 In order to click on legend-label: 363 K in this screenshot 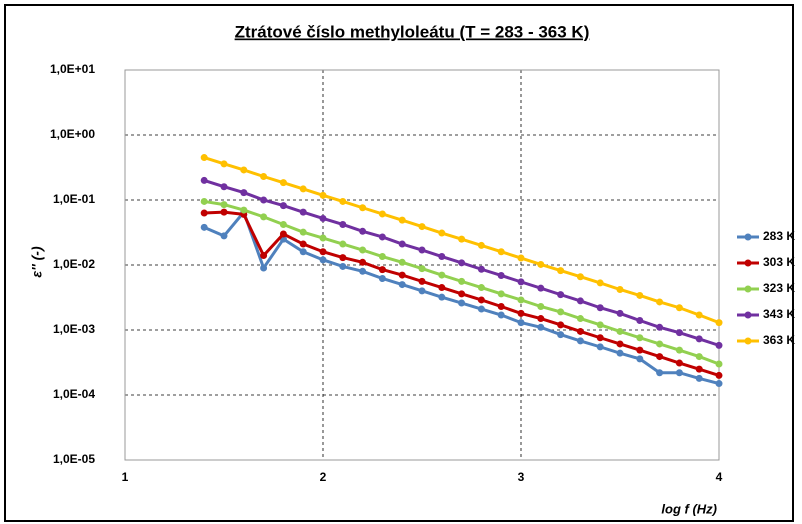, I will do `click(779, 340)`.